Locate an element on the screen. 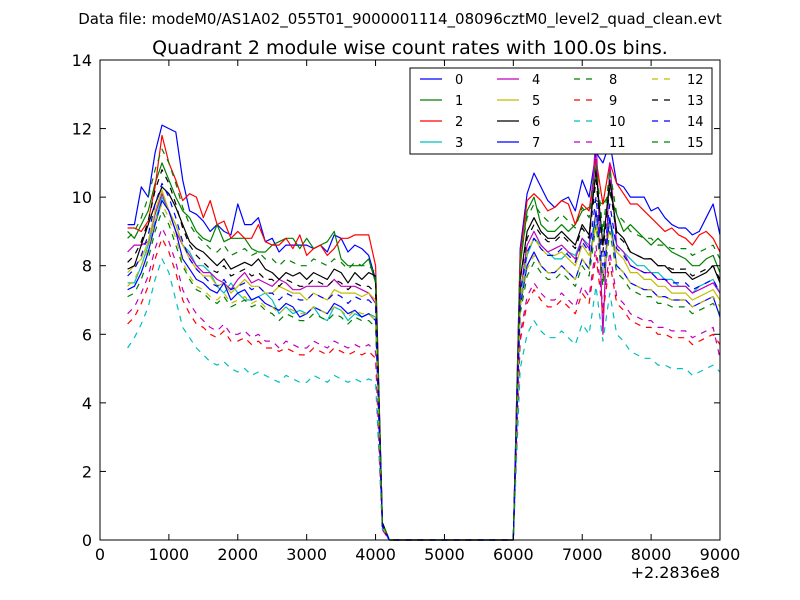 This screenshot has width=800, height=600. legend-label-9: 9 is located at coordinates (613, 101).